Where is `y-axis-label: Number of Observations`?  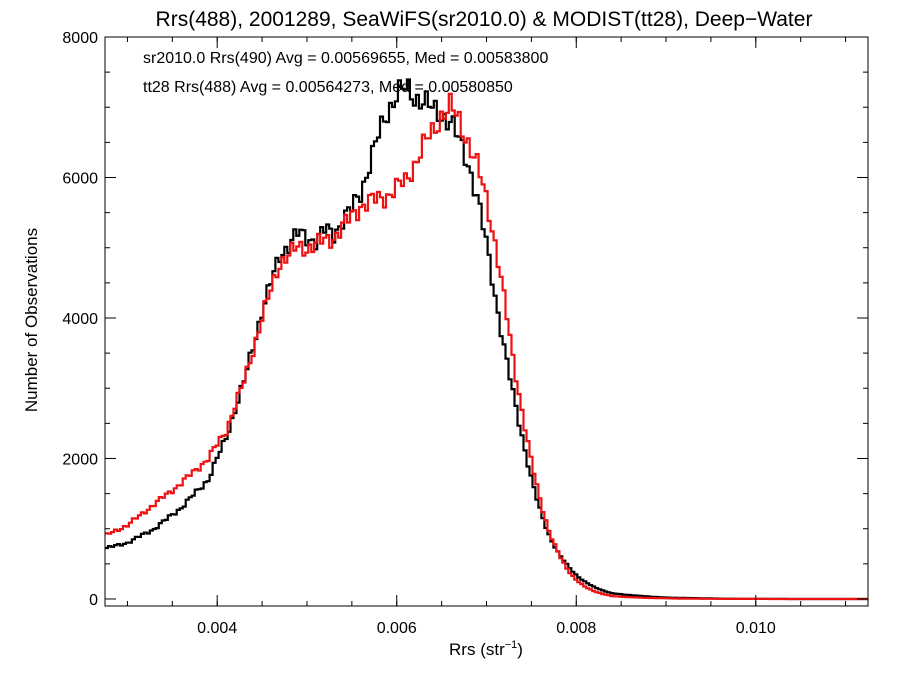
y-axis-label: Number of Observations is located at coordinates (31, 320).